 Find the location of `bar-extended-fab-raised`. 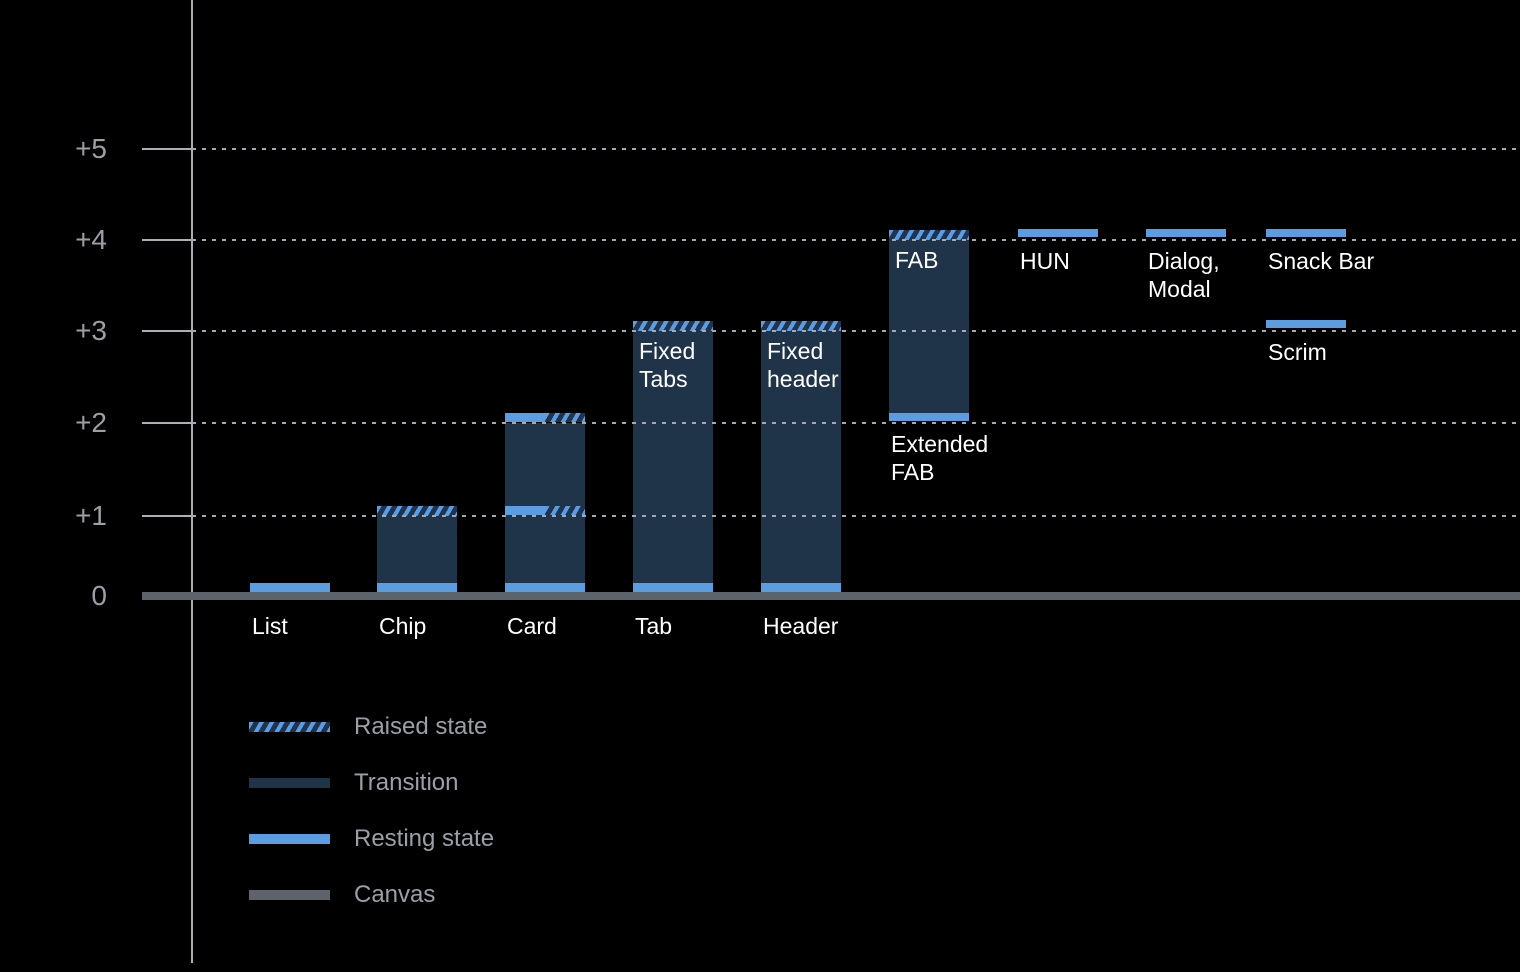

bar-extended-fab-raised is located at coordinates (929, 235).